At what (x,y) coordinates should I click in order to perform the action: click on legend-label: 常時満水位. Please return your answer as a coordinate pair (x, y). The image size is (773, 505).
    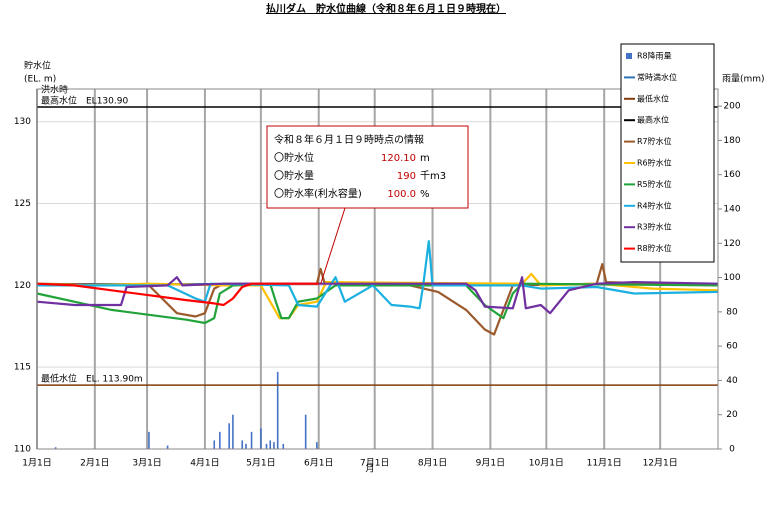
    Looking at the image, I should click on (657, 77).